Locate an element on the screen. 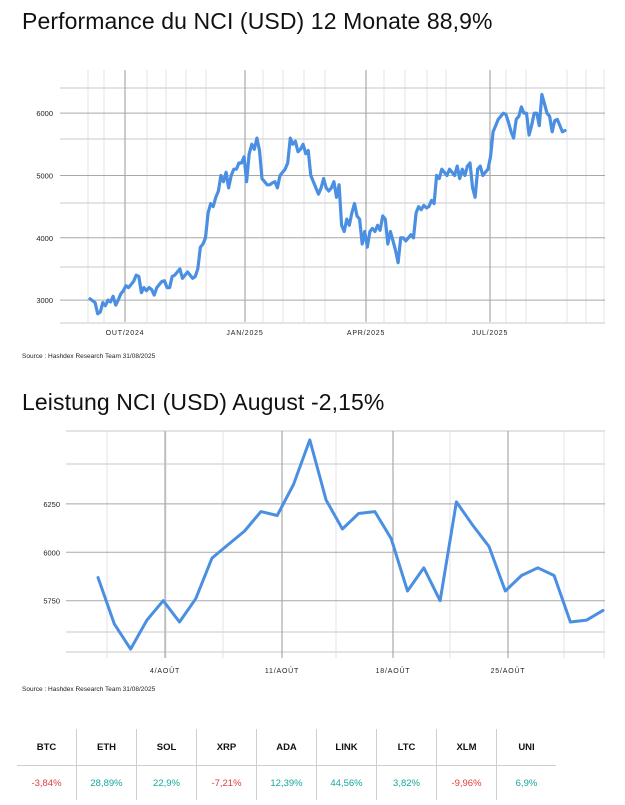 This screenshot has height=805, width=625. table-header-cell: UNI is located at coordinates (526, 747).